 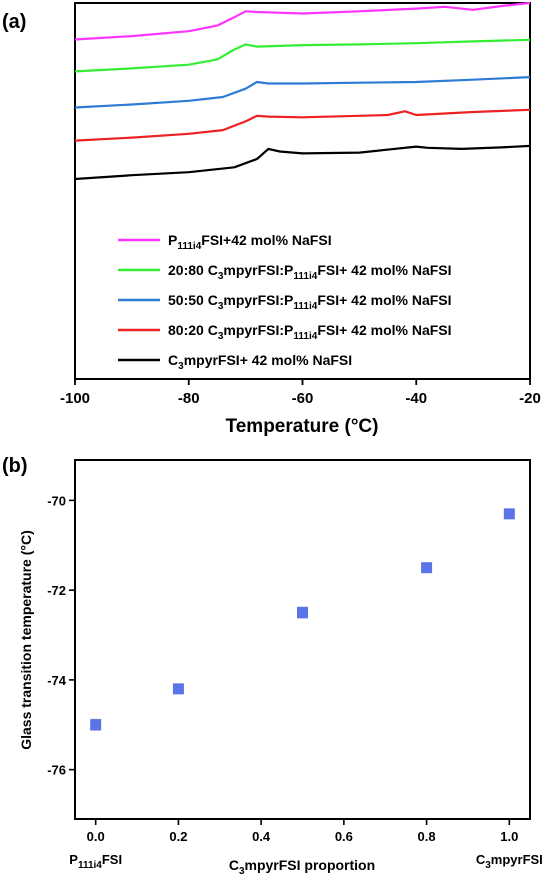 I want to click on x-tick-label: 0.0, so click(x=96, y=836).